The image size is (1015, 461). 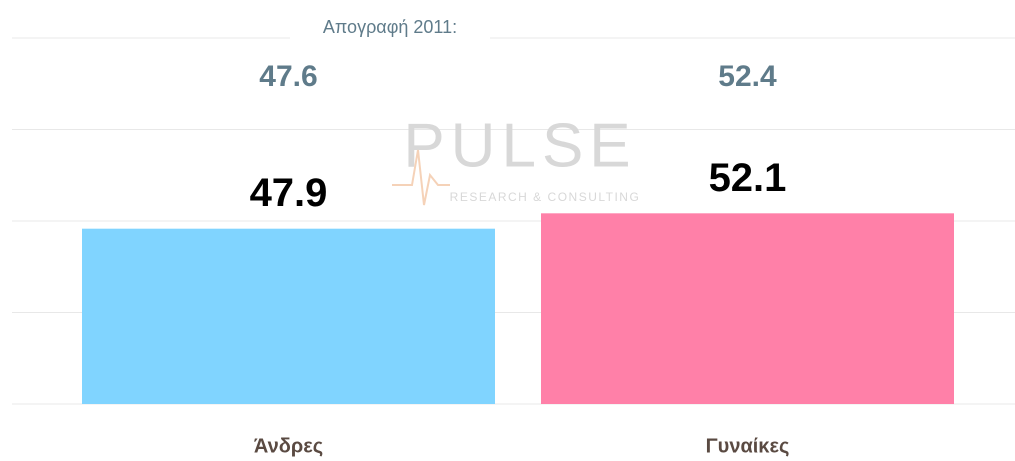 I want to click on x-tick-label: Άνδρες, so click(x=288, y=446).